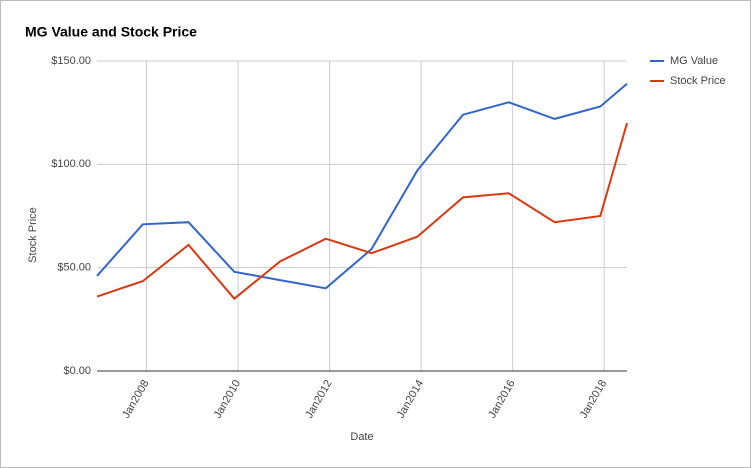 The height and width of the screenshot is (468, 751). What do you see at coordinates (71, 61) in the screenshot?
I see `y-tick-label: $150.00` at bounding box center [71, 61].